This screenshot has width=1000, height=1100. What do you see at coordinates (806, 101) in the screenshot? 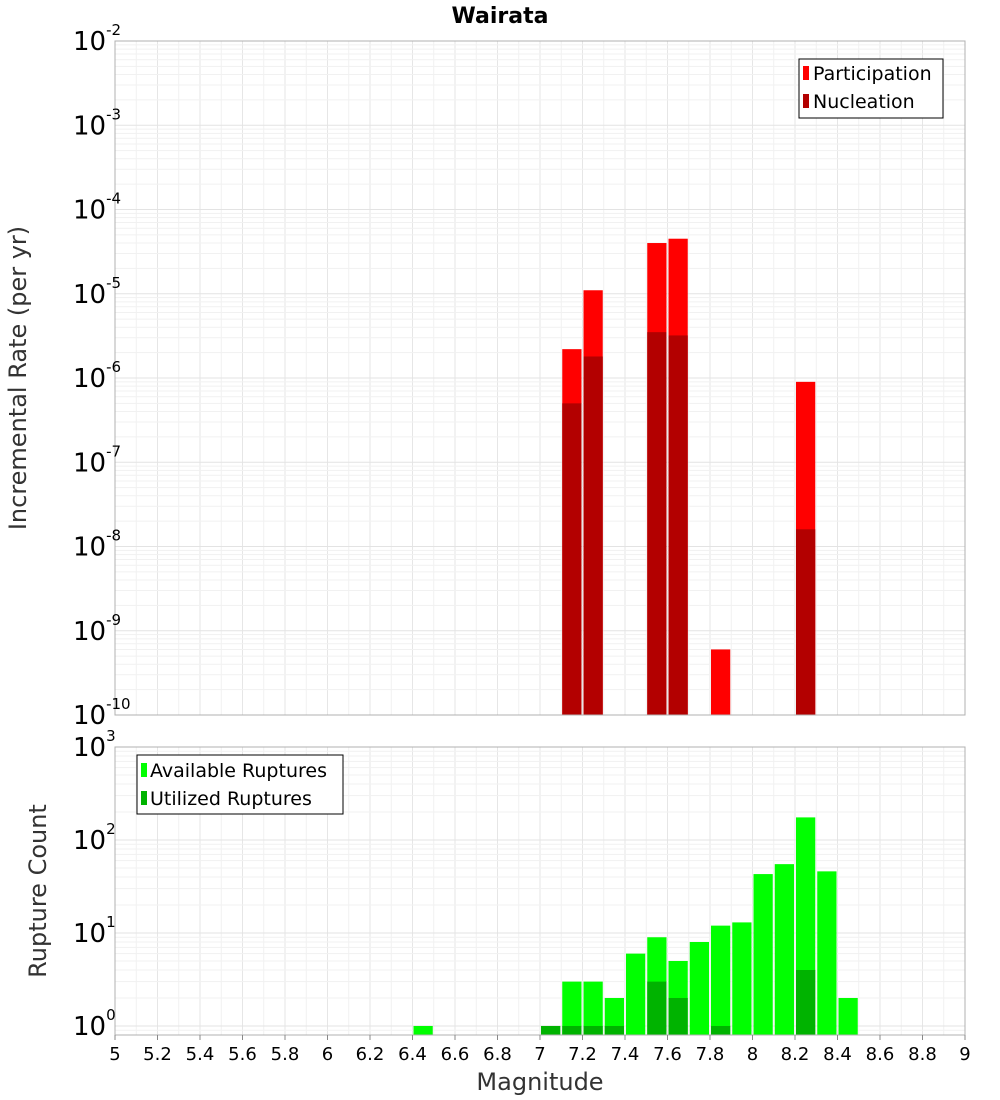
I see `legend-swatch-nucleation` at bounding box center [806, 101].